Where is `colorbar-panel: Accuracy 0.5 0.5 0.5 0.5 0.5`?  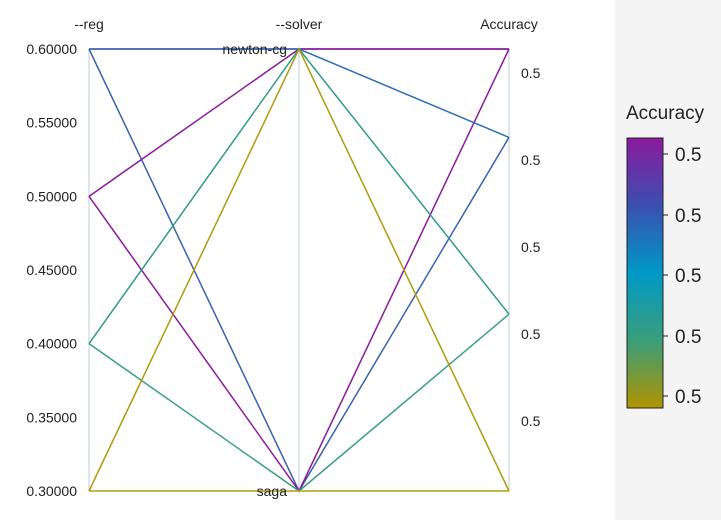 colorbar-panel: Accuracy 0.5 0.5 0.5 0.5 0.5 is located at coordinates (668, 260).